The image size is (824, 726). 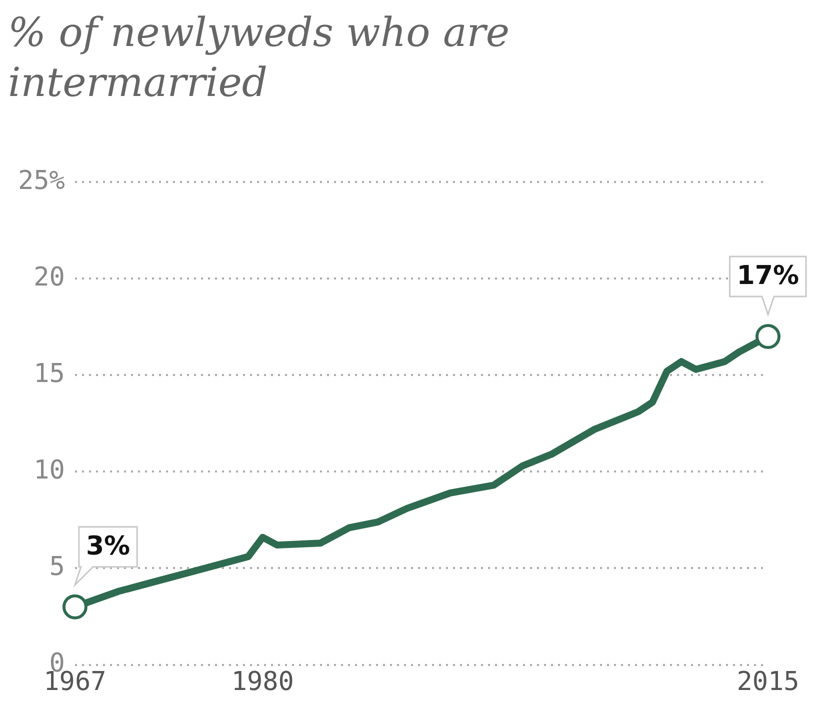 I want to click on y-tick-label: 25%, so click(x=42, y=181).